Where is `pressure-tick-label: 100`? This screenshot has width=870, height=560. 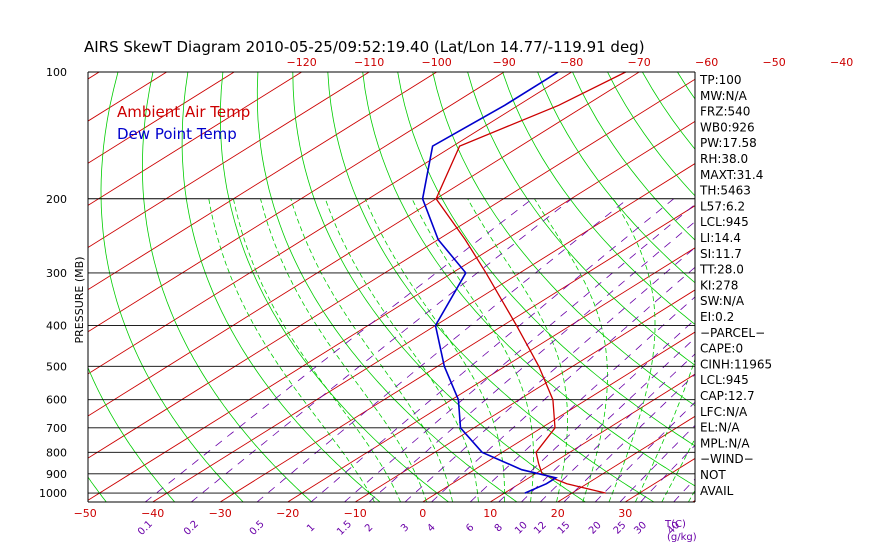
pressure-tick-label: 100 is located at coordinates (56, 72).